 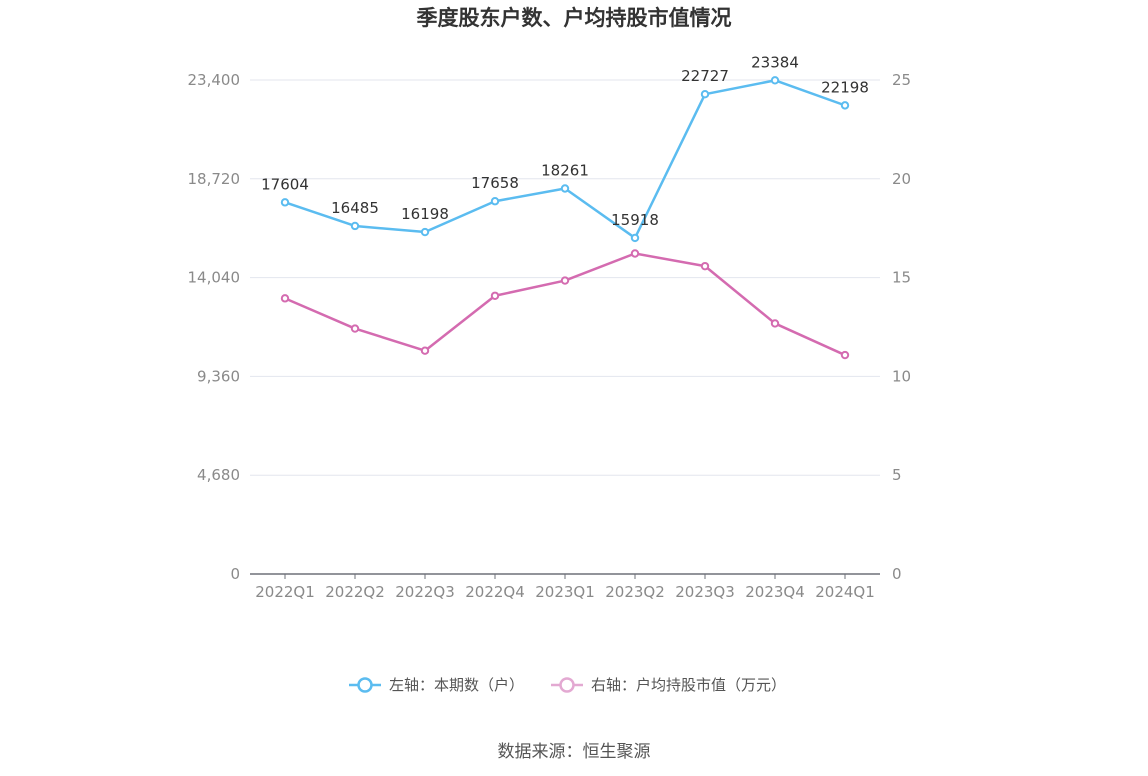 I want to click on x-axis-tick-label: 2023Q2, so click(x=635, y=592).